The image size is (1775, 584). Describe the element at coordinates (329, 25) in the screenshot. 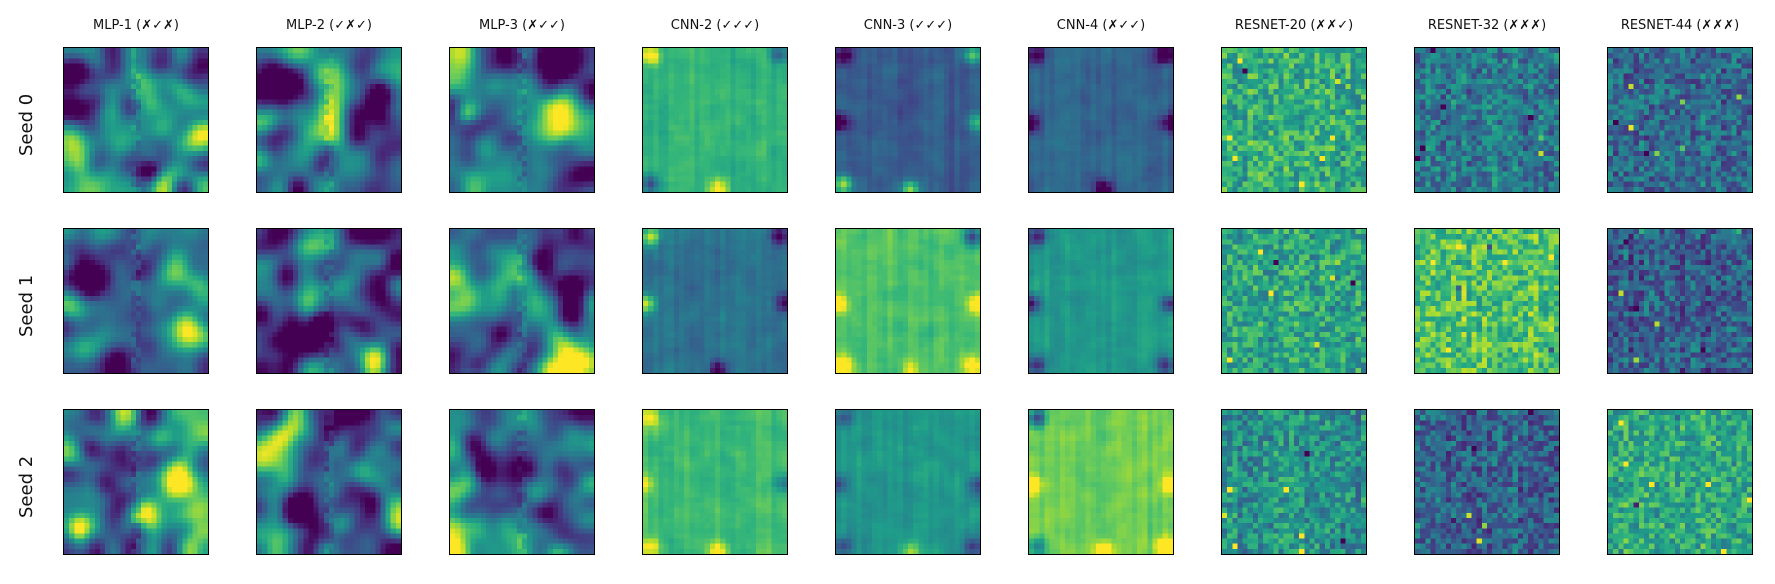

I see `column-title: MLP-2 (✓✗✓)` at that location.